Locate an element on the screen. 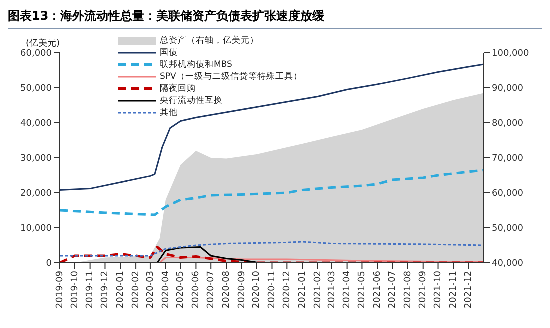 The width and height of the screenshot is (550, 328). x-tick-label: 2020-01 is located at coordinates (121, 290).